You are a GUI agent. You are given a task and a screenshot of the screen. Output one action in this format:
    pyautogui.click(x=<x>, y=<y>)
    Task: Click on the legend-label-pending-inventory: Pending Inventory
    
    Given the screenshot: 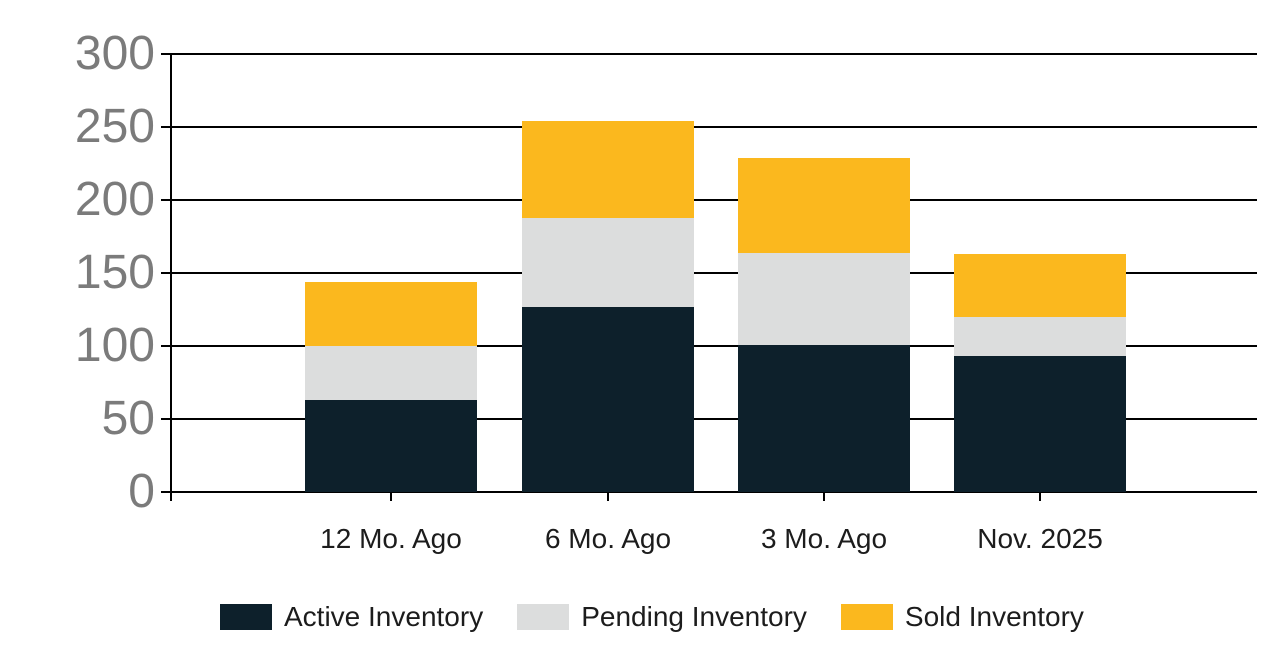 What is the action you would take?
    pyautogui.click(x=694, y=616)
    